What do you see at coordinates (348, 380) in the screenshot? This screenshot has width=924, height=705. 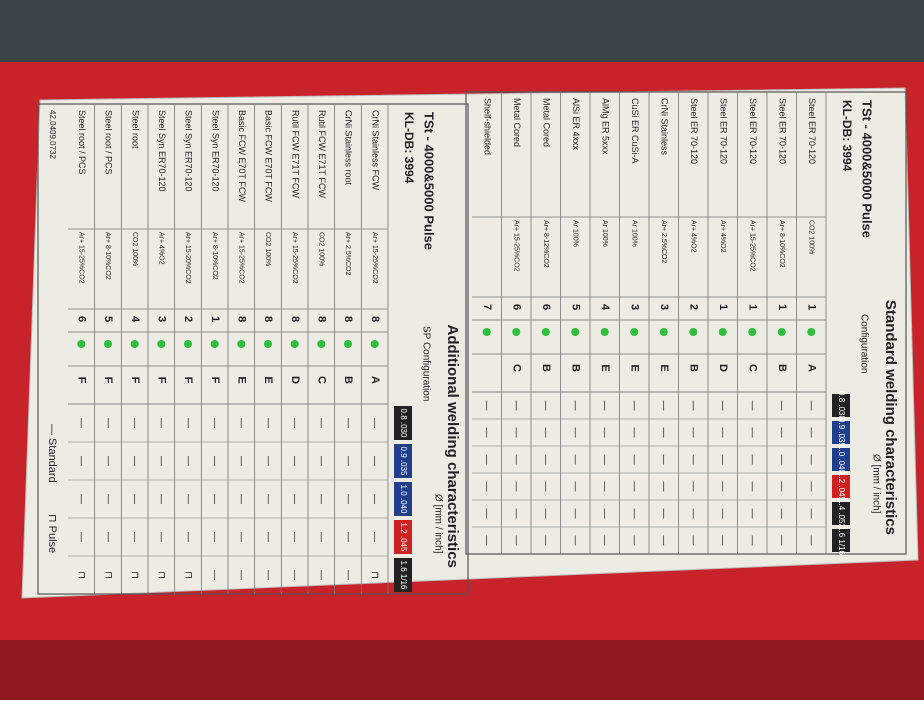 I see `config-letter: B` at bounding box center [348, 380].